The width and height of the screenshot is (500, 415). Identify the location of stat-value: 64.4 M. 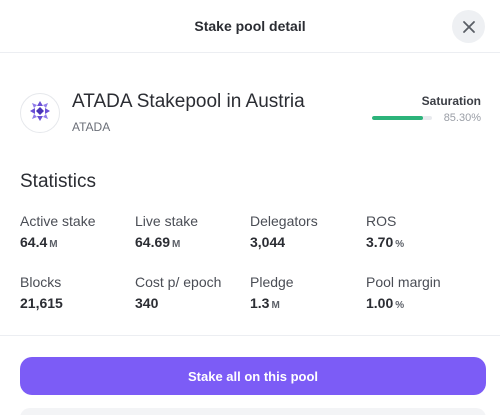
(75, 242).